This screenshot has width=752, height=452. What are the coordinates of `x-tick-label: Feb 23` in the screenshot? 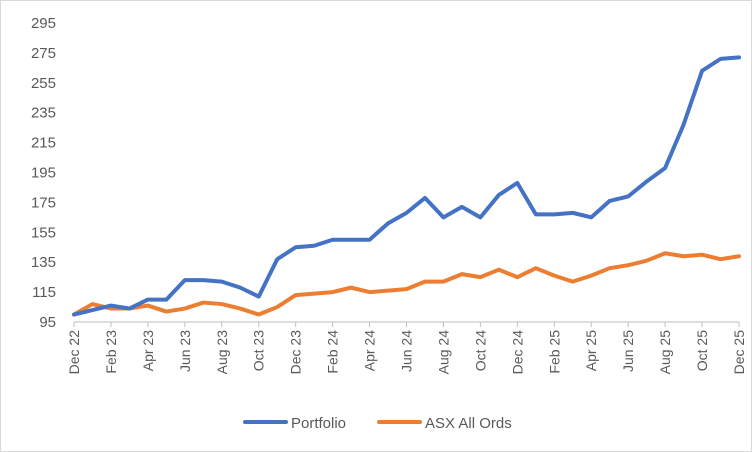 It's located at (111, 352).